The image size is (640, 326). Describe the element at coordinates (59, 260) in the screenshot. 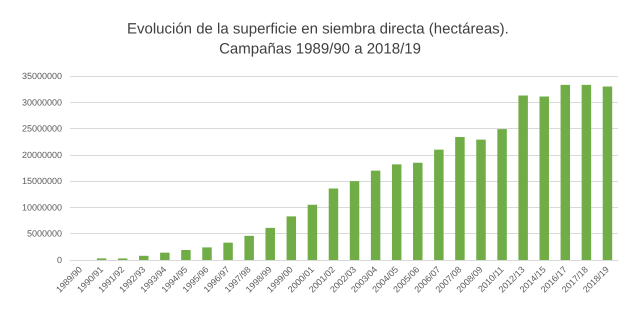

I see `y-tick-label: 0` at that location.